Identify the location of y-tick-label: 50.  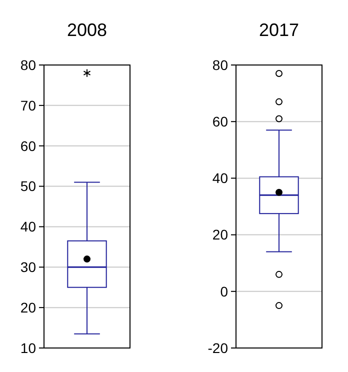
(28, 186).